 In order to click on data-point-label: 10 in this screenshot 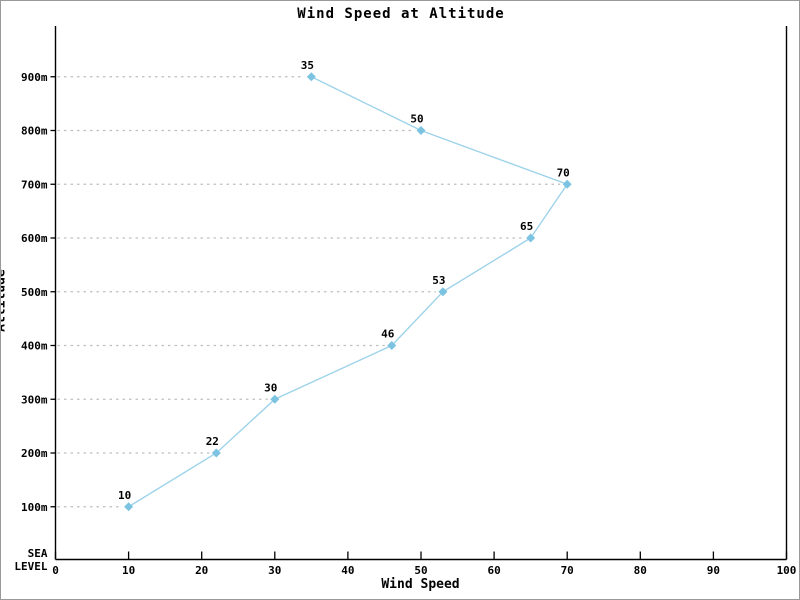, I will do `click(124, 495)`.